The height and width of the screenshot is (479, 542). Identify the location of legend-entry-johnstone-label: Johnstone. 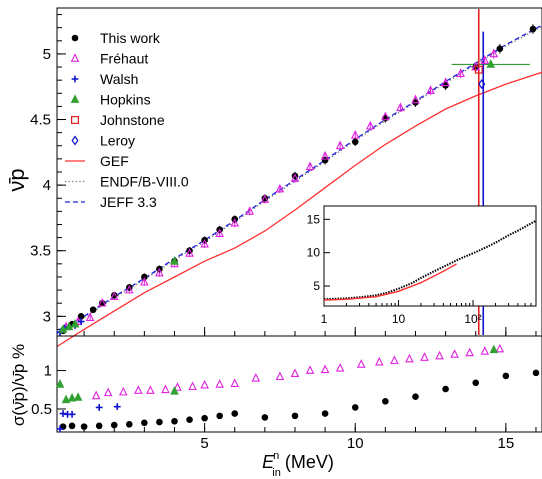
(132, 120).